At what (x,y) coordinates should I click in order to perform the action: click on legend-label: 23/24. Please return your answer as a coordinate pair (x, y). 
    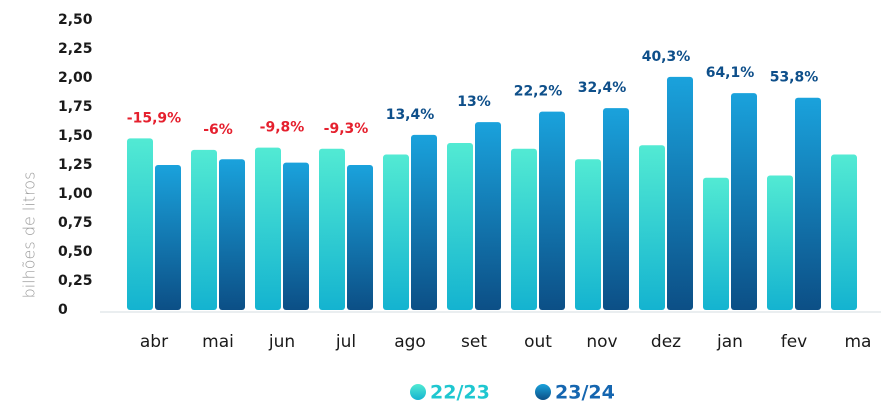
    Looking at the image, I should click on (585, 393).